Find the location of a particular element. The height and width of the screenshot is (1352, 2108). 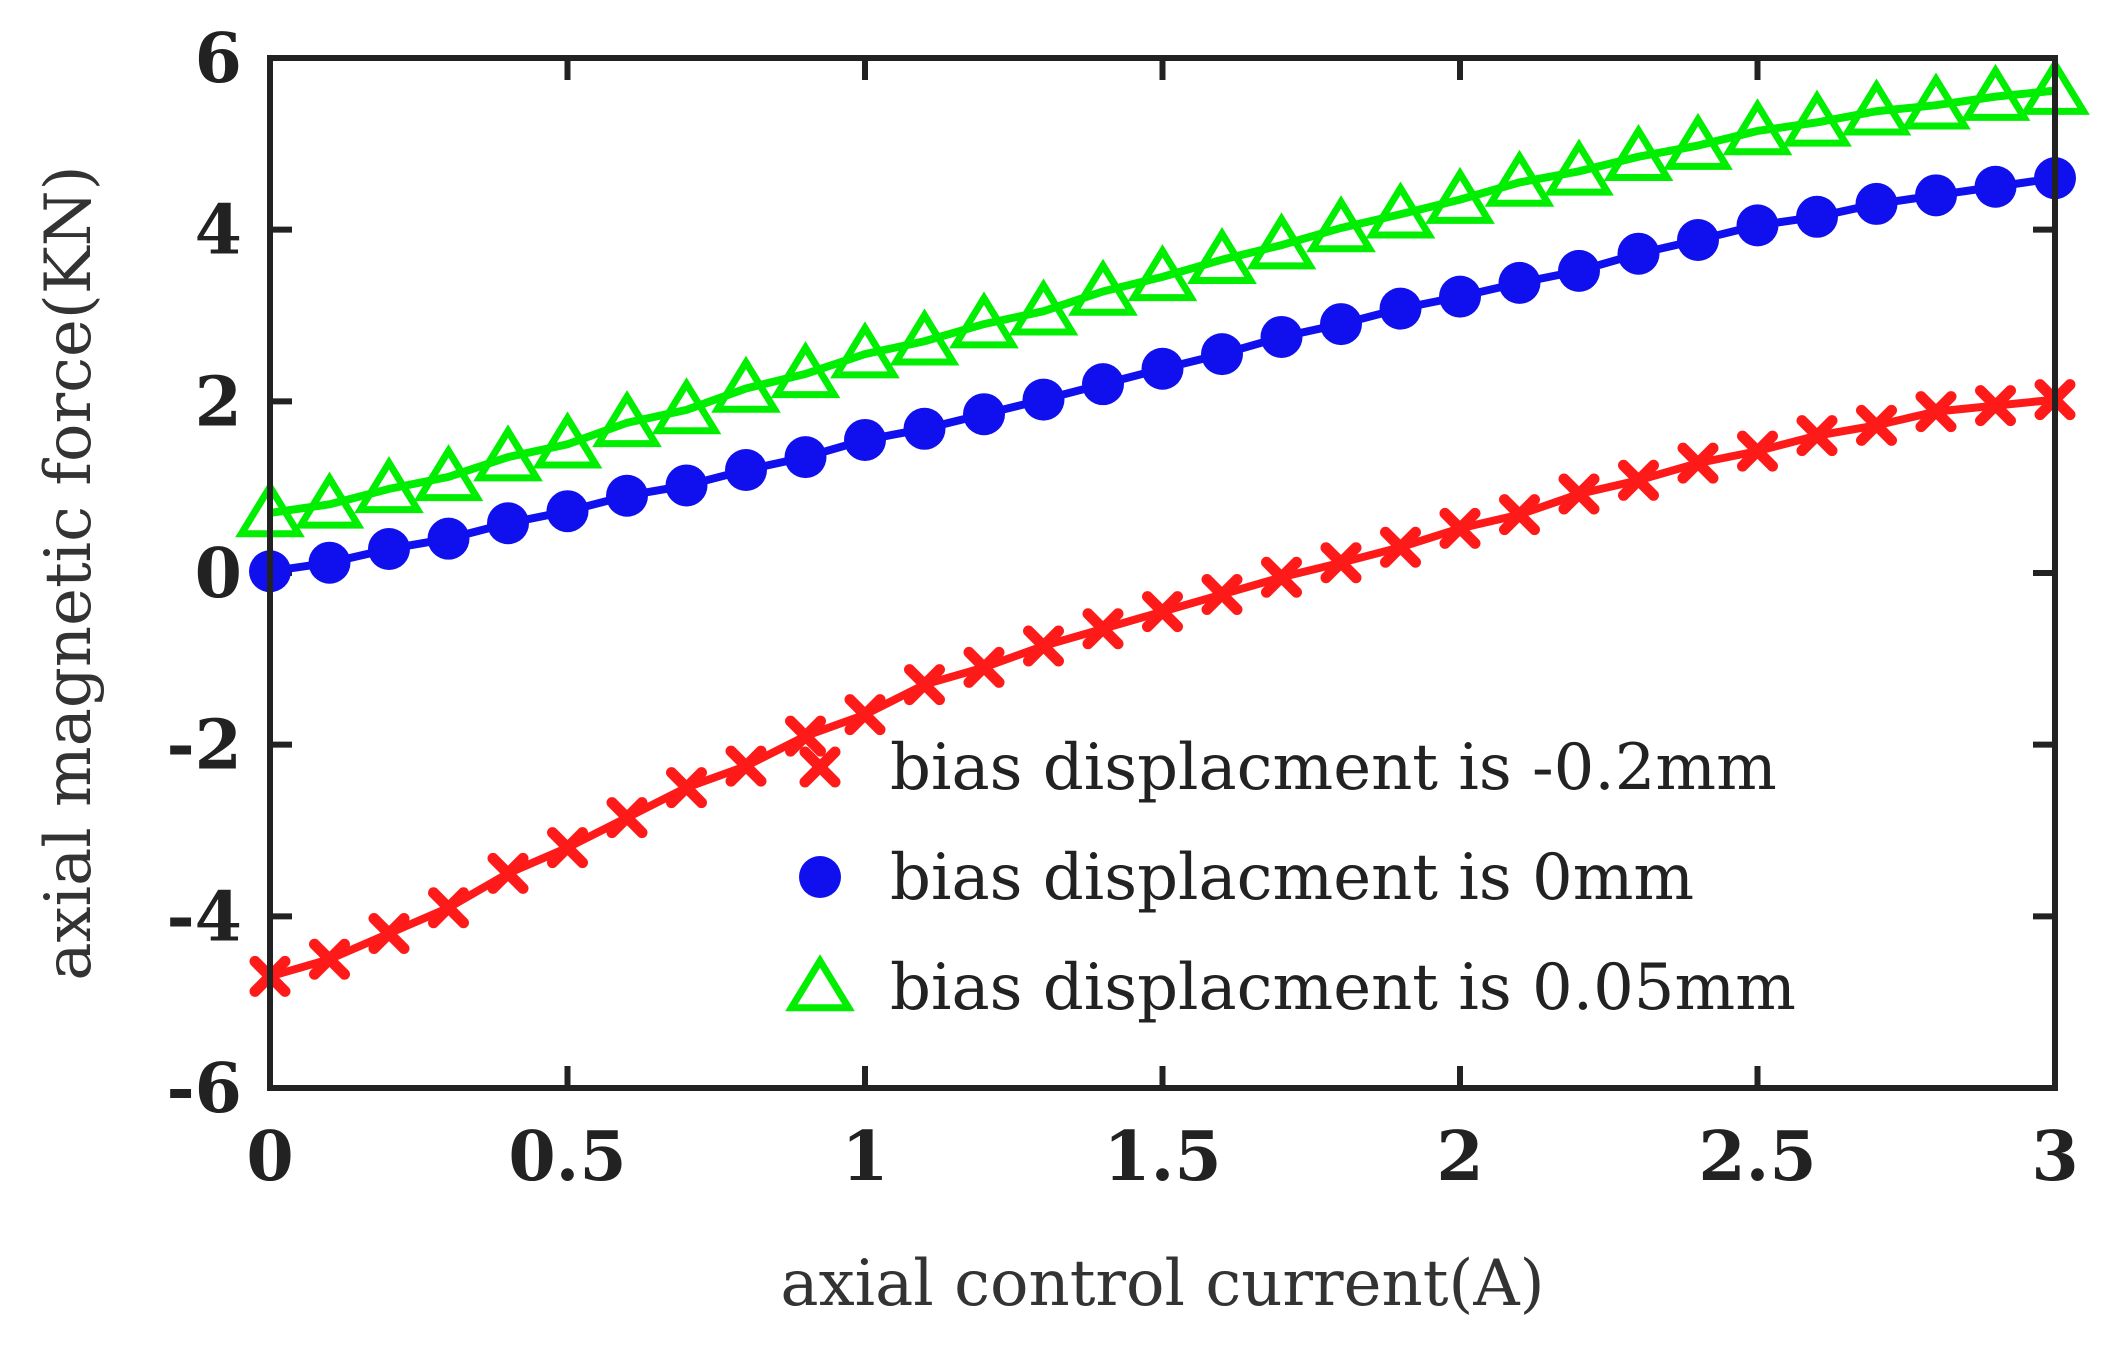

y-tick-label: -4 is located at coordinates (204, 917).